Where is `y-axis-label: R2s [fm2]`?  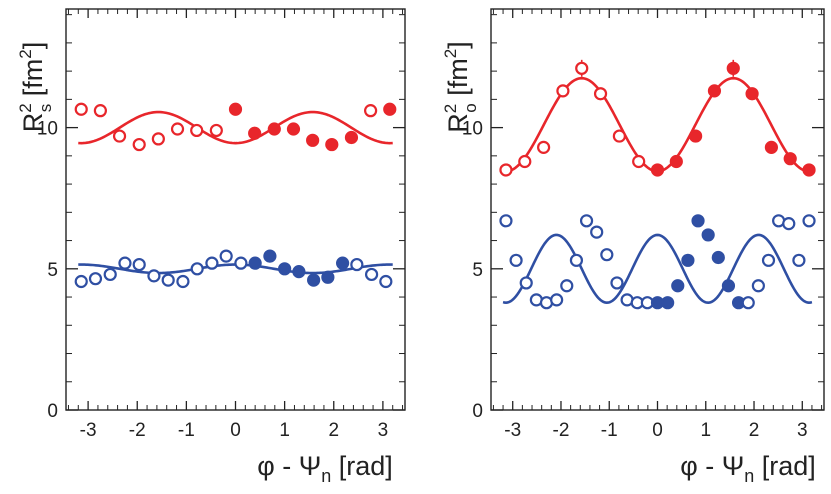 y-axis-label: R2s [fm2] is located at coordinates (35, 87).